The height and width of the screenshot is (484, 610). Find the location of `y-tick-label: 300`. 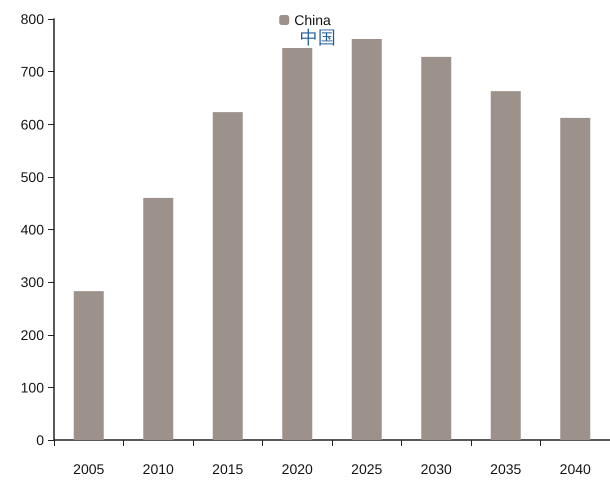

y-tick-label: 300 is located at coordinates (32, 282).